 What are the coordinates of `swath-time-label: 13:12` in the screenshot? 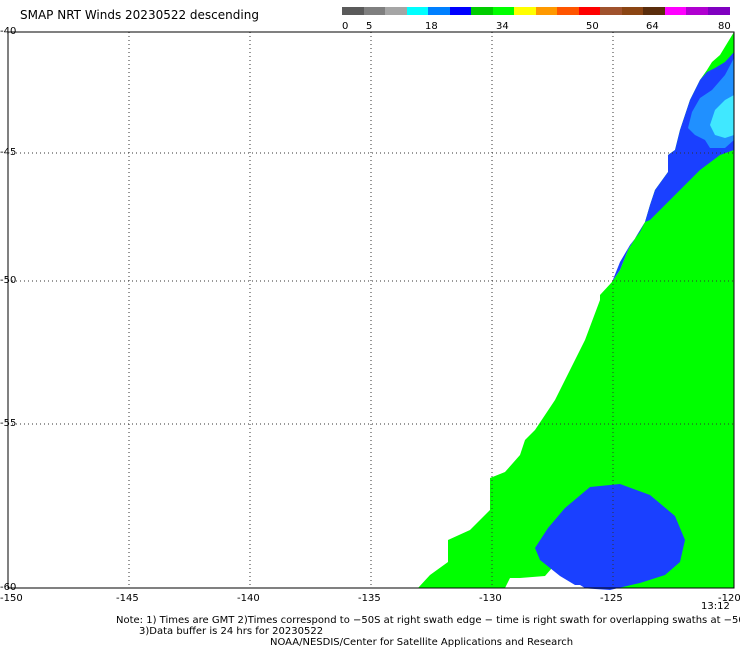 It's located at (715, 606).